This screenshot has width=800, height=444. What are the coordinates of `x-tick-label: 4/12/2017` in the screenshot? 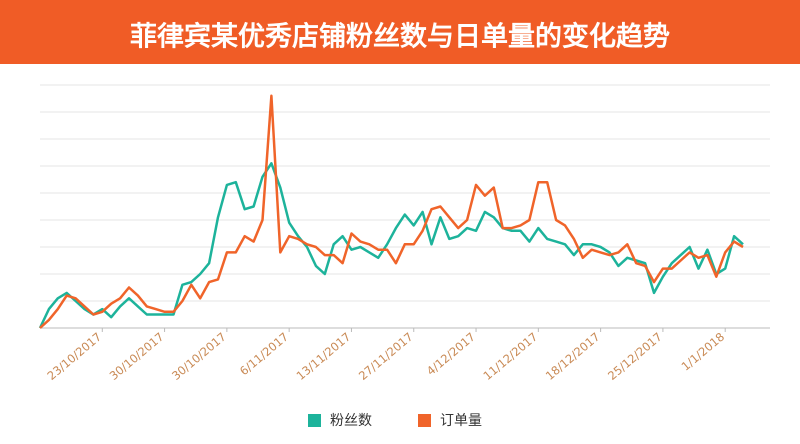 It's located at (451, 354).